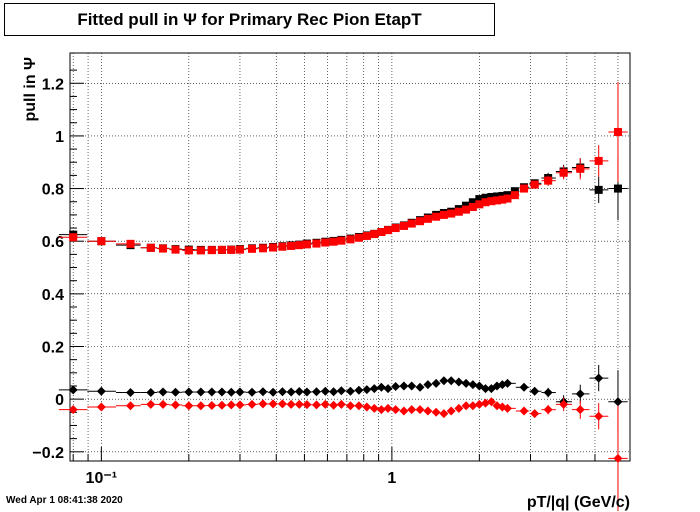 The image size is (700, 512). What do you see at coordinates (59, 400) in the screenshot?
I see `y-tick-label: 0` at bounding box center [59, 400].